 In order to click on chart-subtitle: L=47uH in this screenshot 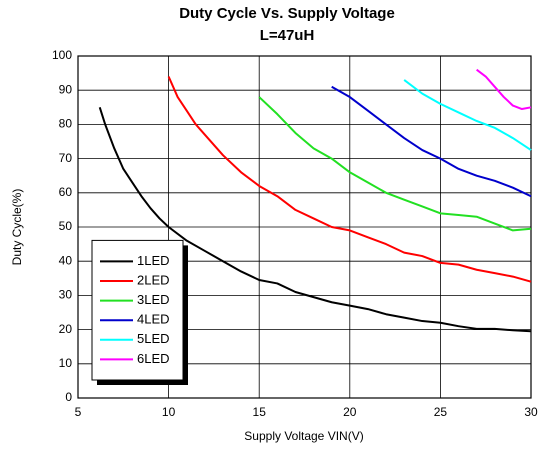, I will do `click(287, 35)`.